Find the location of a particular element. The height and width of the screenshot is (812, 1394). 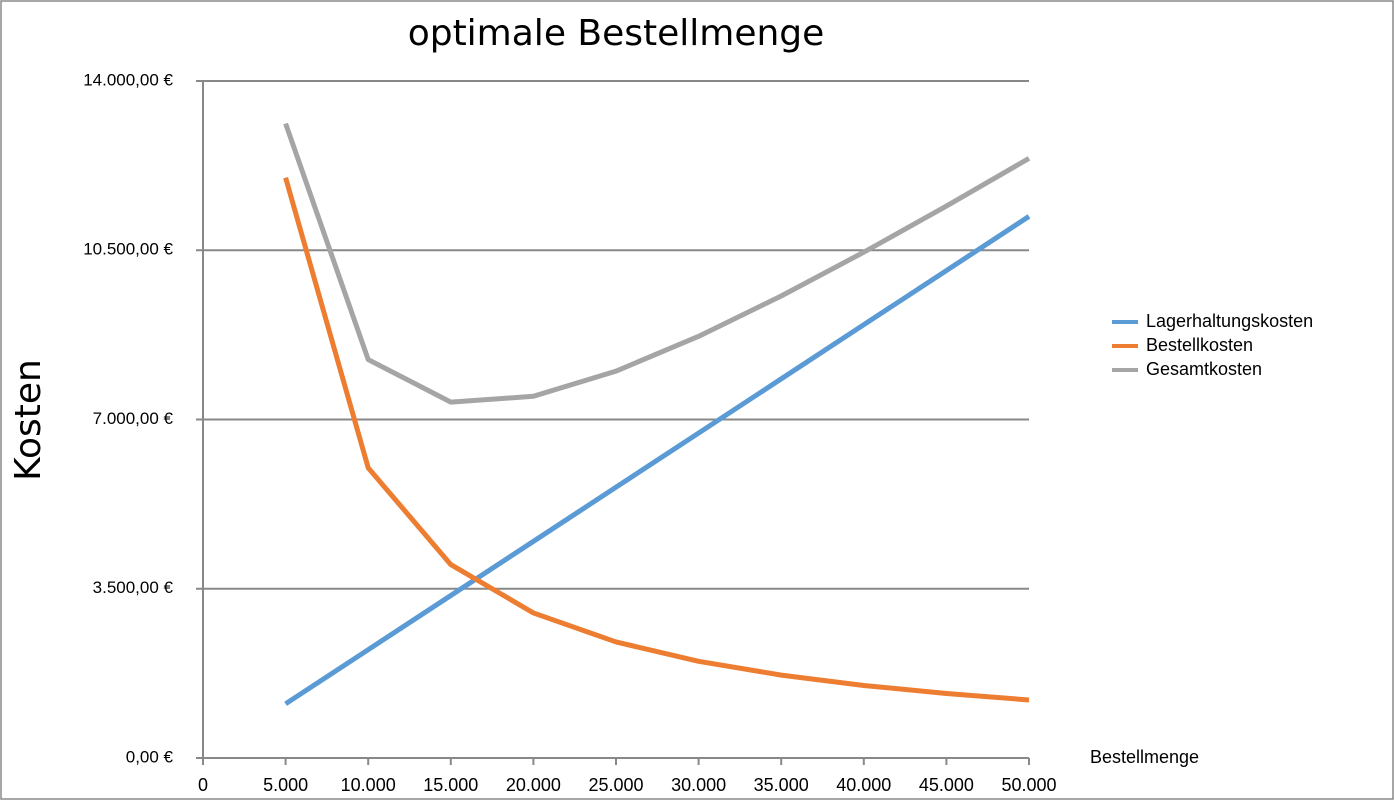

chart-title: optimale Bestellmenge is located at coordinates (616, 33).